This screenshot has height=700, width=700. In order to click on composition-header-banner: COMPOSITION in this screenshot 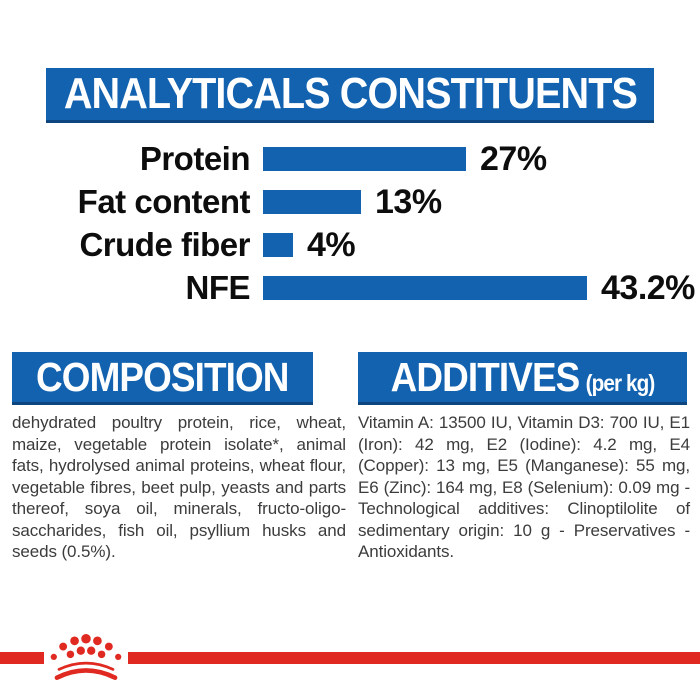, I will do `click(162, 378)`.